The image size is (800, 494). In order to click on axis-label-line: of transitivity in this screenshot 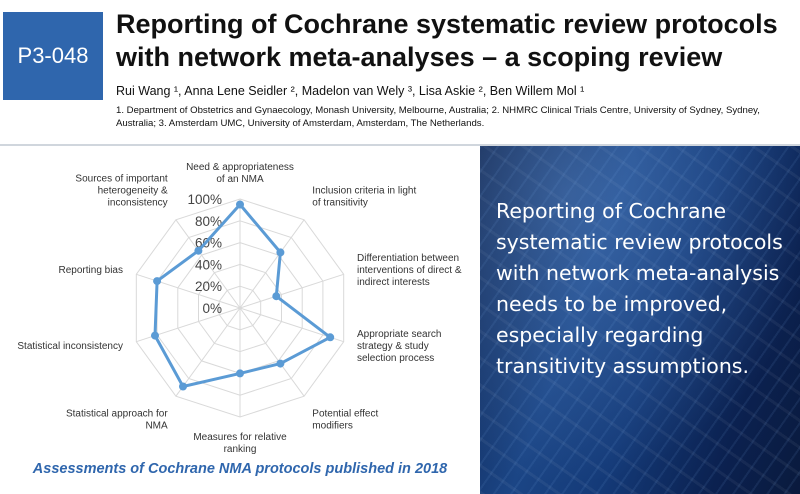, I will do `click(340, 203)`.